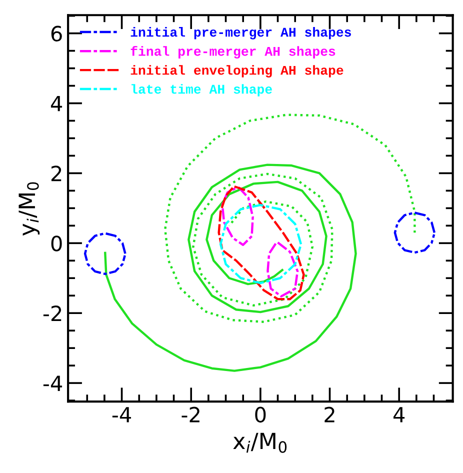  I want to click on x-tick-label: -2, so click(191, 414).